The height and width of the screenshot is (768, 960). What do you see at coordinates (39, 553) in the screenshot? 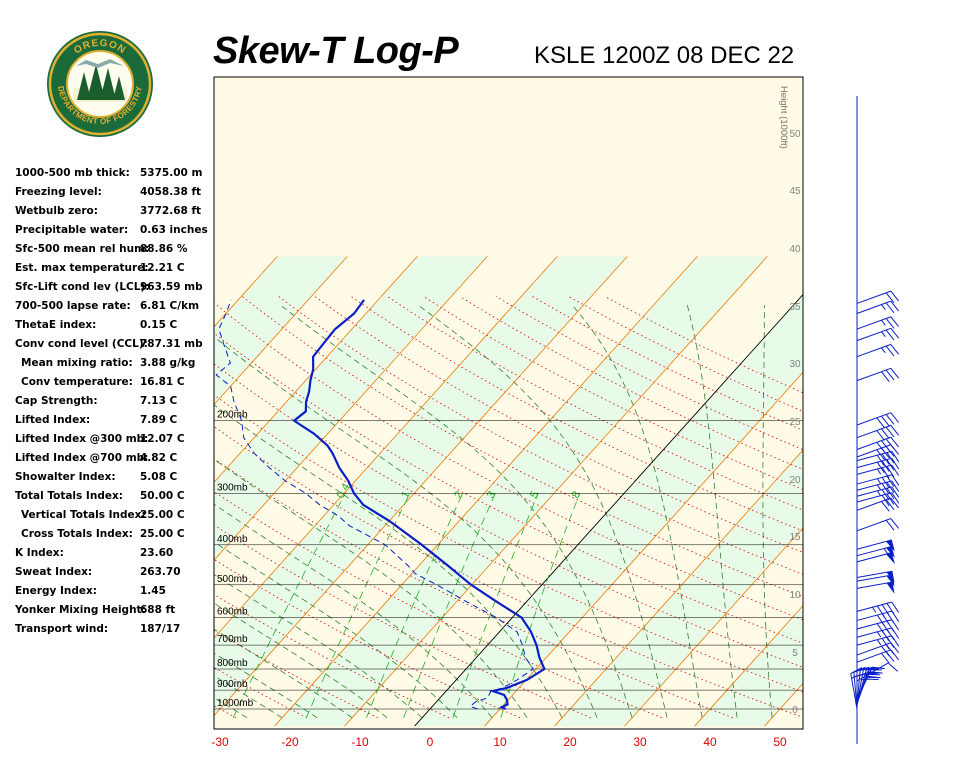
I see `stat-label: K Index:` at bounding box center [39, 553].